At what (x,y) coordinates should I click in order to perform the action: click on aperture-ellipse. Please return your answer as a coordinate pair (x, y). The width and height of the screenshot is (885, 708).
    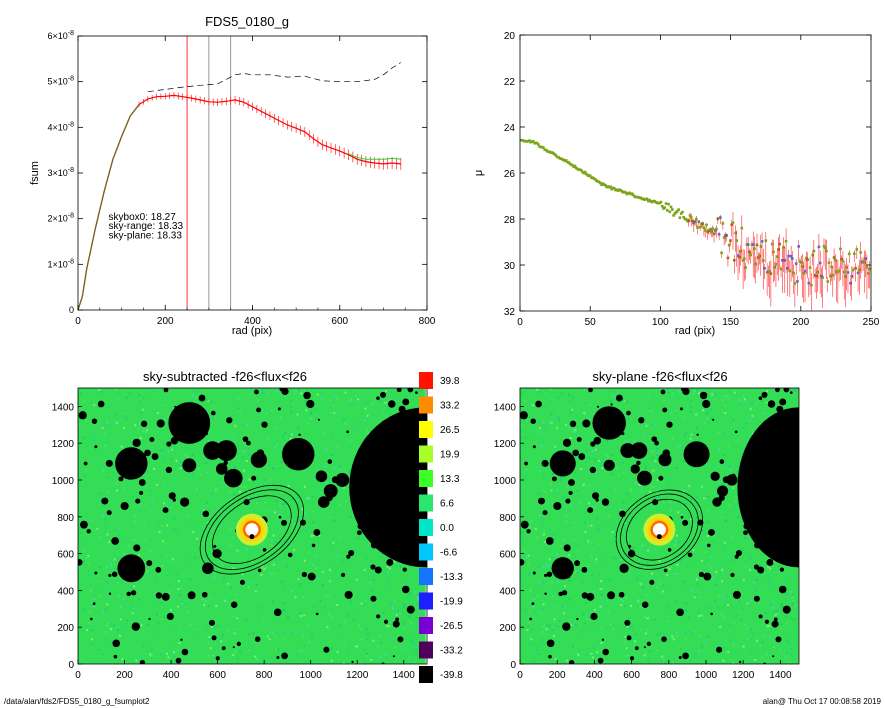
    Looking at the image, I should click on (659, 529).